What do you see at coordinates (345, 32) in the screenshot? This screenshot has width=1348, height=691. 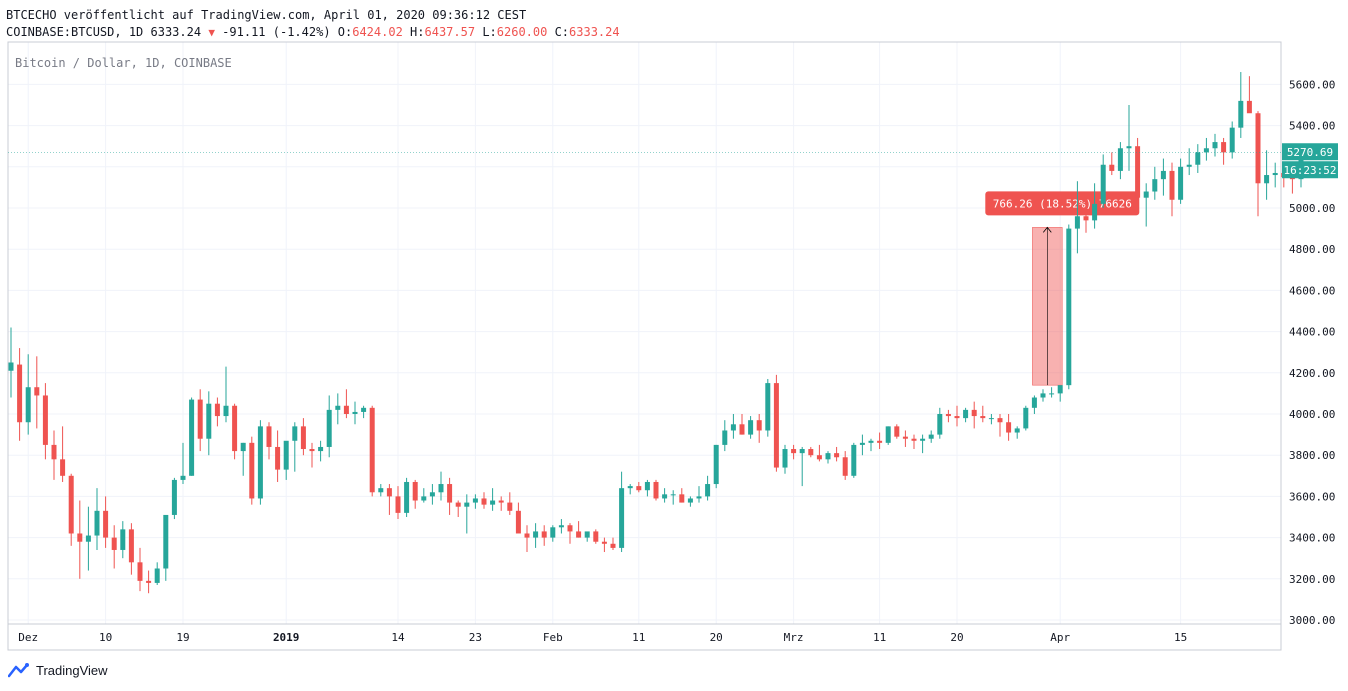 I see `open-label: O:` at bounding box center [345, 32].